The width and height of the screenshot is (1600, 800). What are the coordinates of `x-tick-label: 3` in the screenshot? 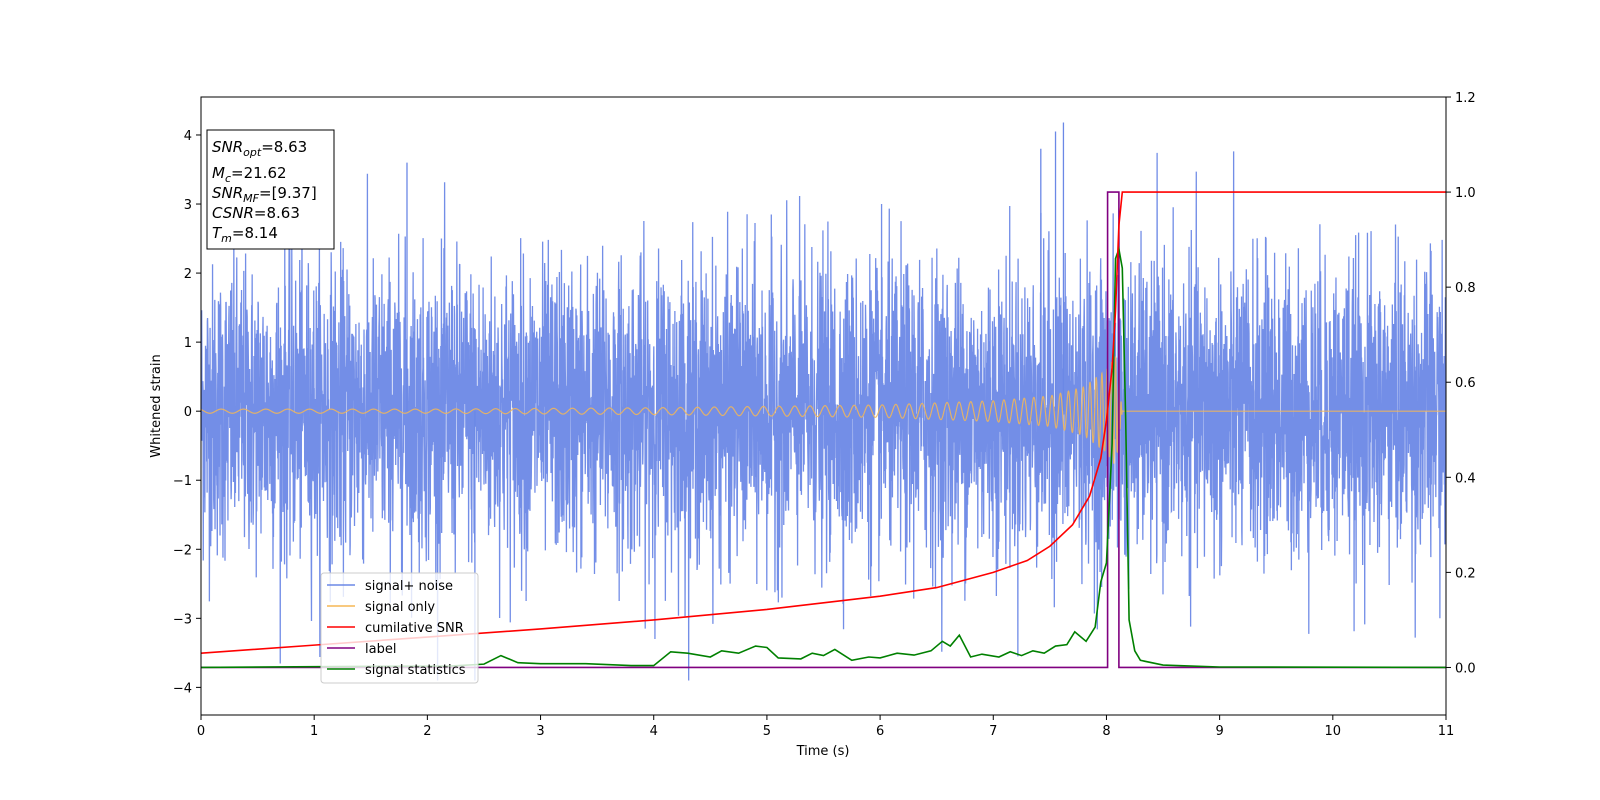 It's located at (540, 731).